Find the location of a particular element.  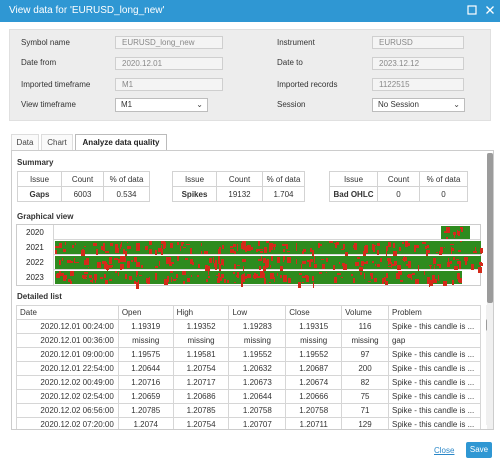

cell-close: missing is located at coordinates (314, 340).